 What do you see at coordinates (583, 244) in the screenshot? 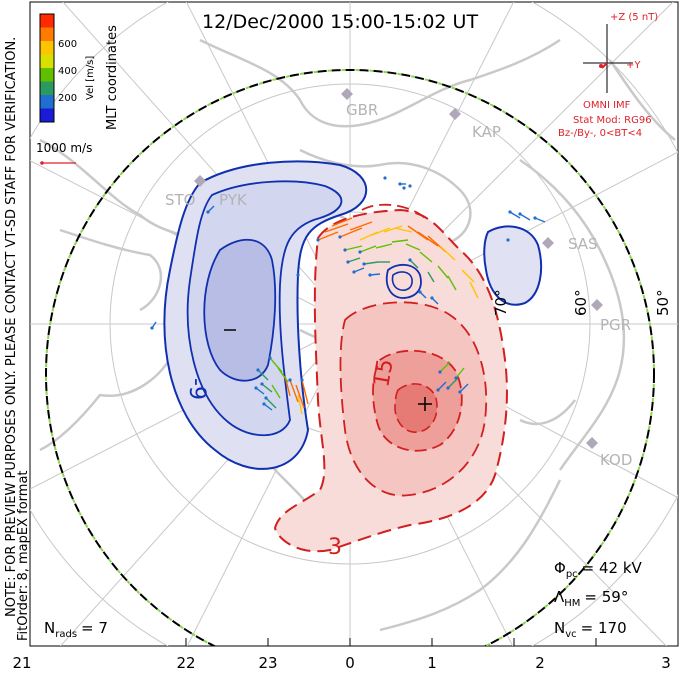
I see `station-sas: SAS` at bounding box center [583, 244].